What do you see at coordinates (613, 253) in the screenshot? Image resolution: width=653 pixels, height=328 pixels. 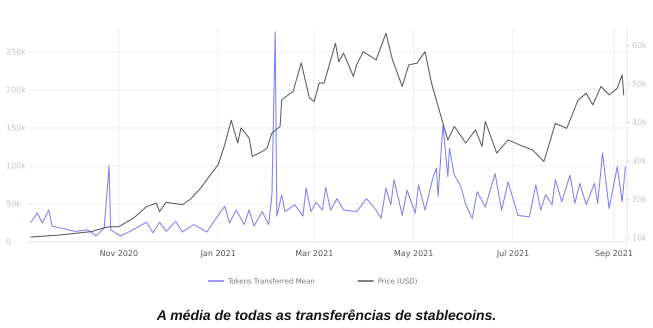 I see `x-tick-label: Sep 2021` at bounding box center [613, 253].